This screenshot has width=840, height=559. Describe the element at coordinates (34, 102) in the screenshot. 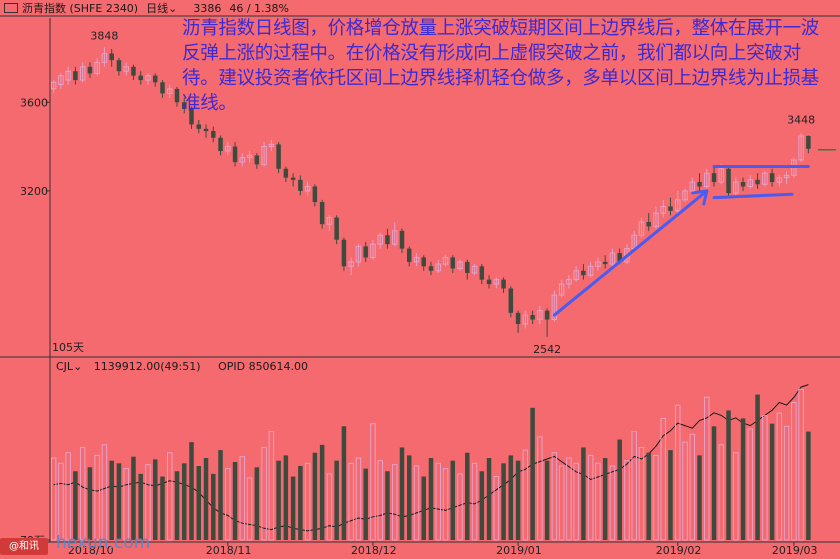

I see `price-tick-label: 3600` at that location.